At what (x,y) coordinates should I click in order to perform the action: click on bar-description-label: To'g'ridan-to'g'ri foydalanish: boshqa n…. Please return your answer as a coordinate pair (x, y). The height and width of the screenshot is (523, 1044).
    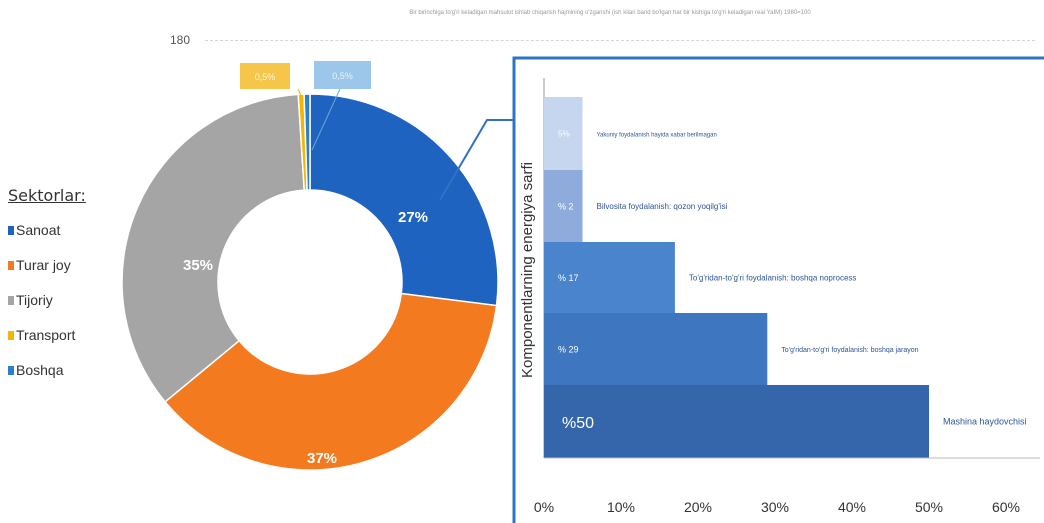
    Looking at the image, I should click on (773, 278).